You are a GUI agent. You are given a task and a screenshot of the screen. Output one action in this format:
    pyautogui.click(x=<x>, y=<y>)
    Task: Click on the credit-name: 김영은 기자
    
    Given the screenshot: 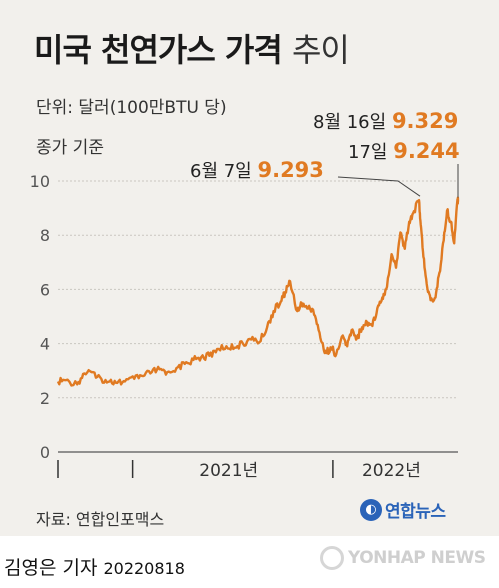 What is the action you would take?
    pyautogui.click(x=51, y=568)
    